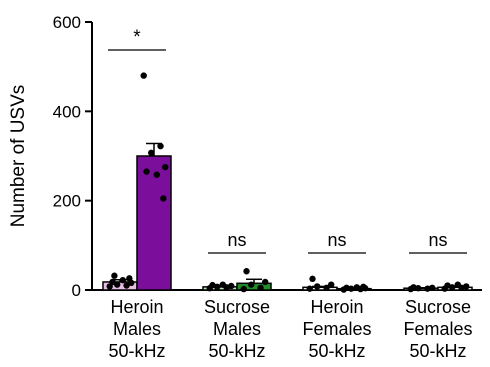  I want to click on y-tick-label: 200, so click(67, 201).